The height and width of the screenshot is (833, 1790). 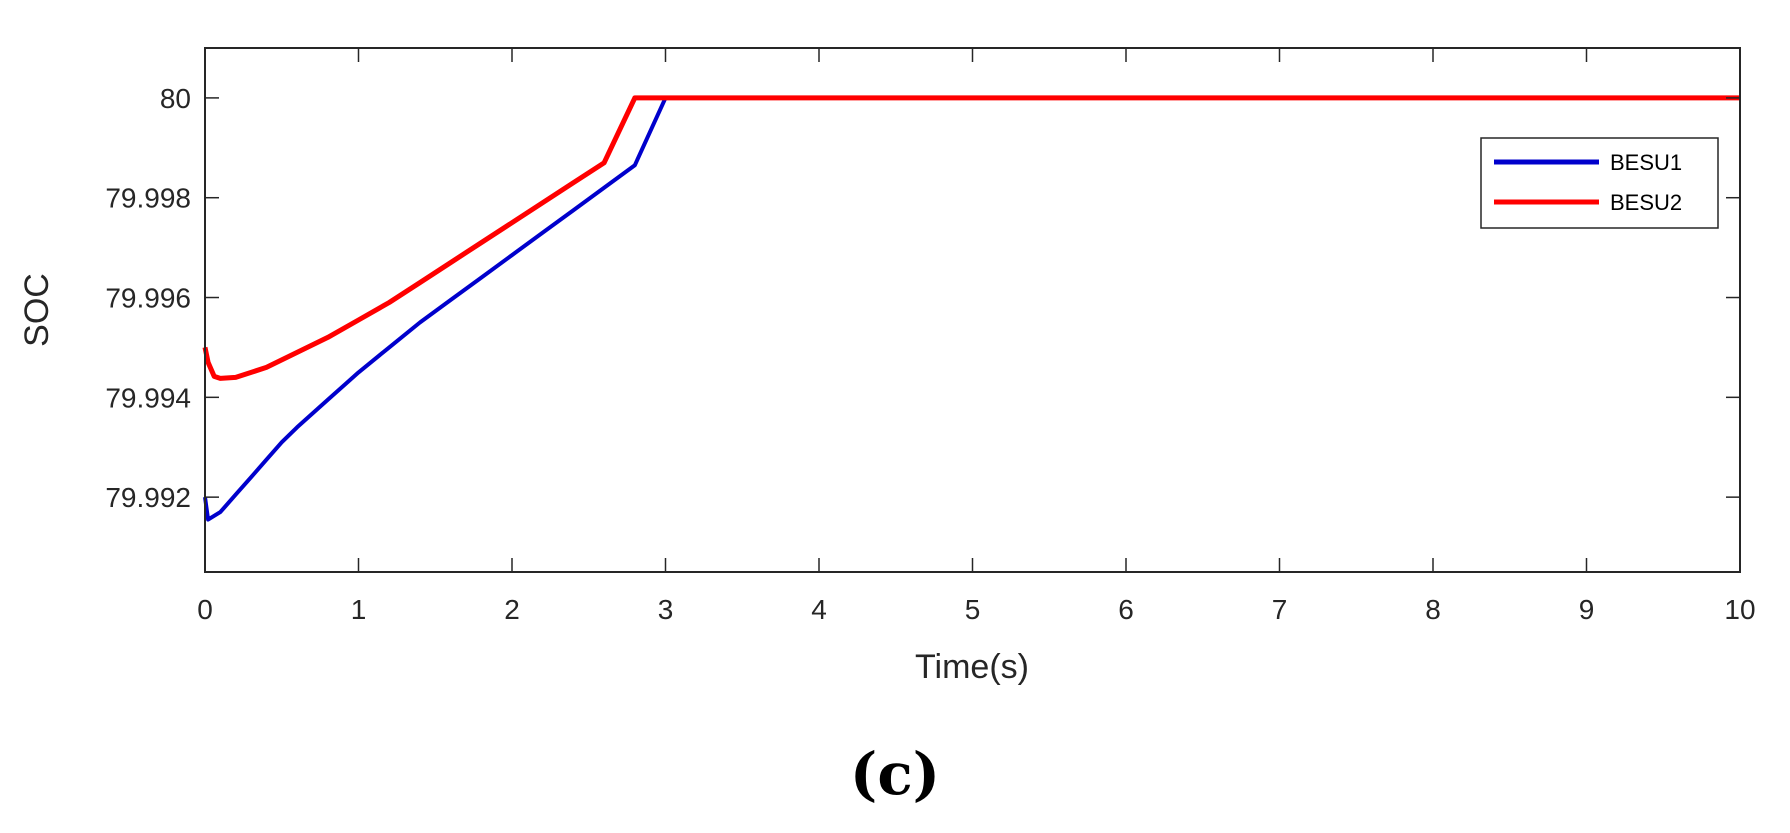 What do you see at coordinates (148, 497) in the screenshot?
I see `y-tick-label: 79.992` at bounding box center [148, 497].